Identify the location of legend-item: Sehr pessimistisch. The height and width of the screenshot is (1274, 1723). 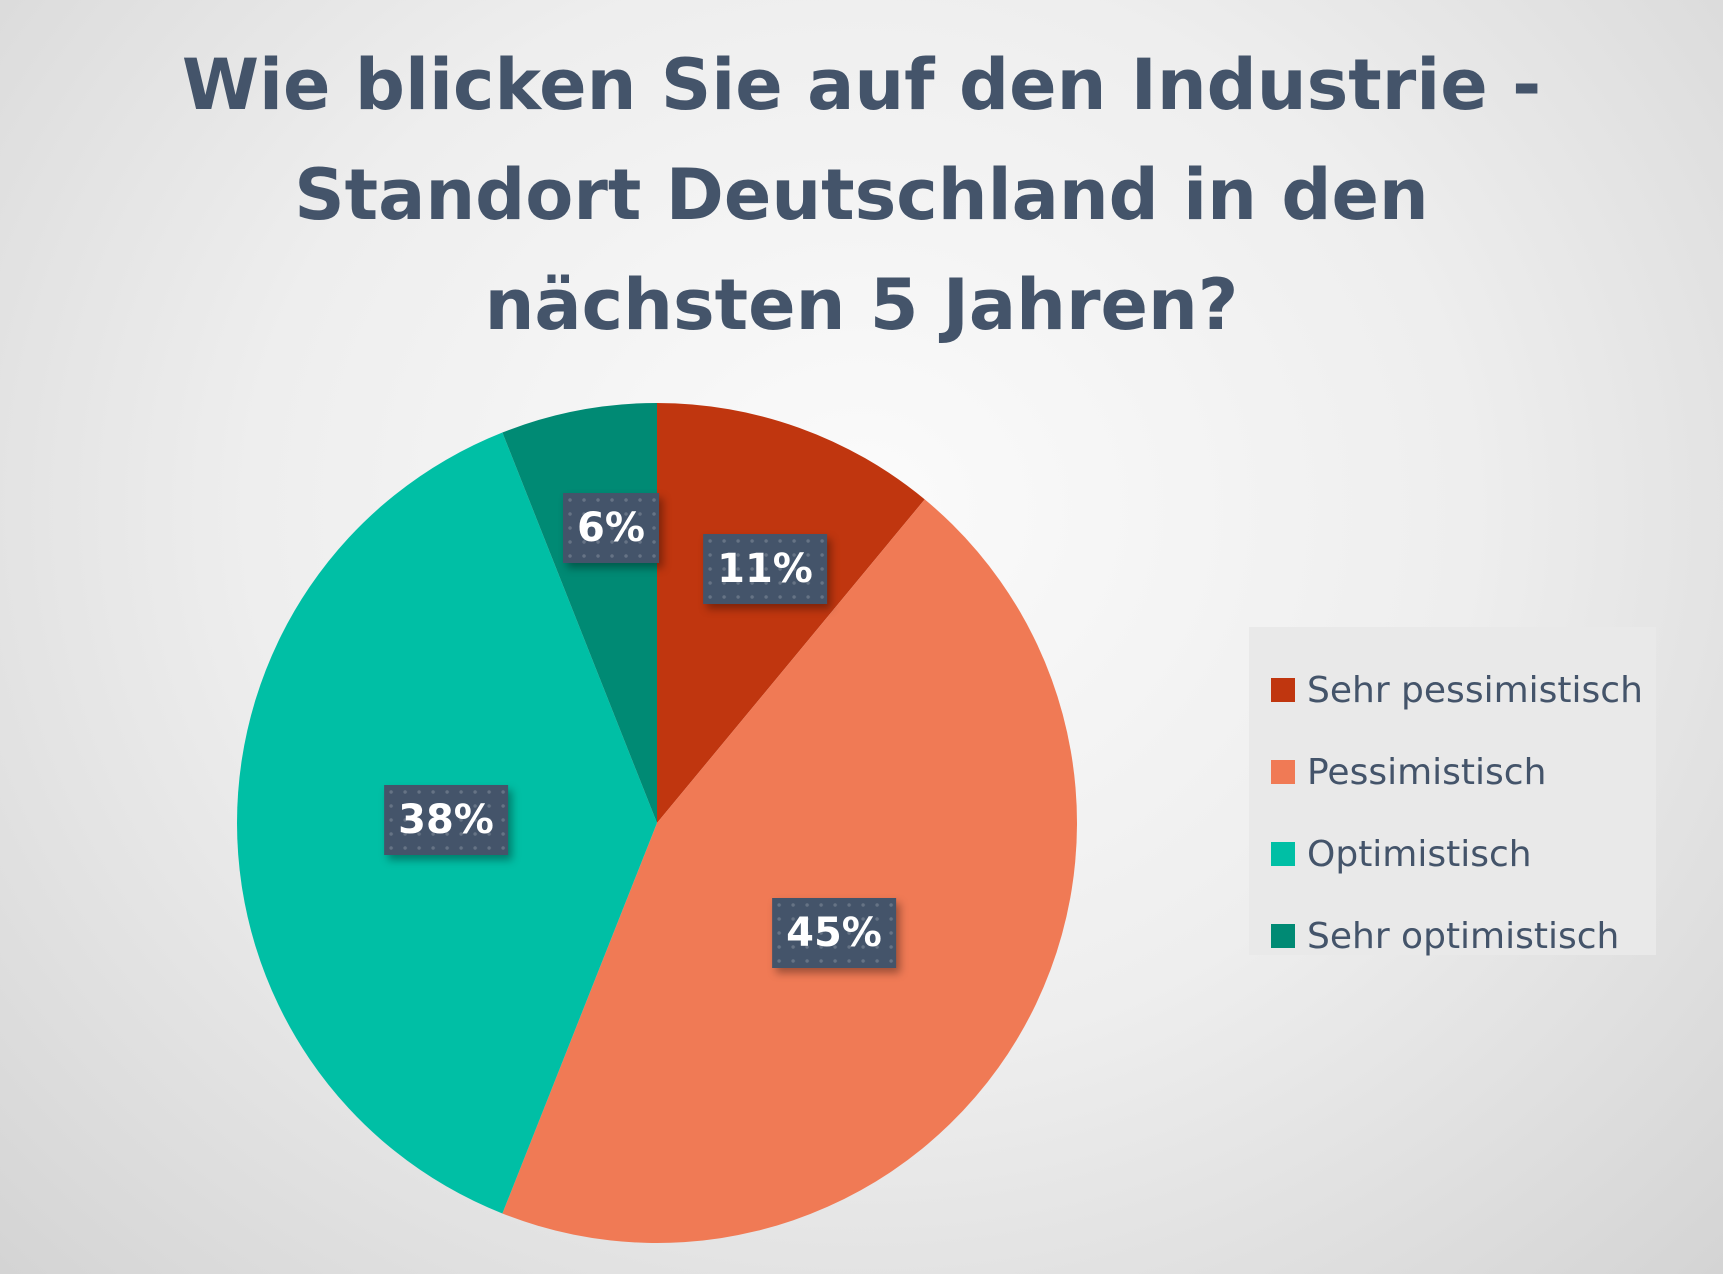
(1463, 690).